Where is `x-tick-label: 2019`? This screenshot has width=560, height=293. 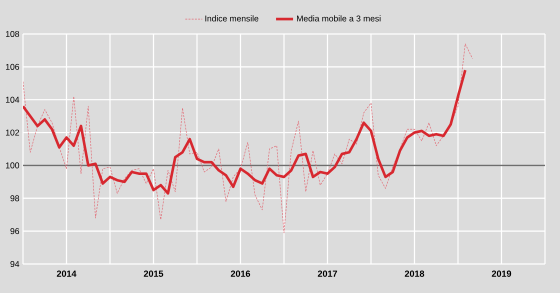
x-tick-label: 2019 is located at coordinates (502, 273).